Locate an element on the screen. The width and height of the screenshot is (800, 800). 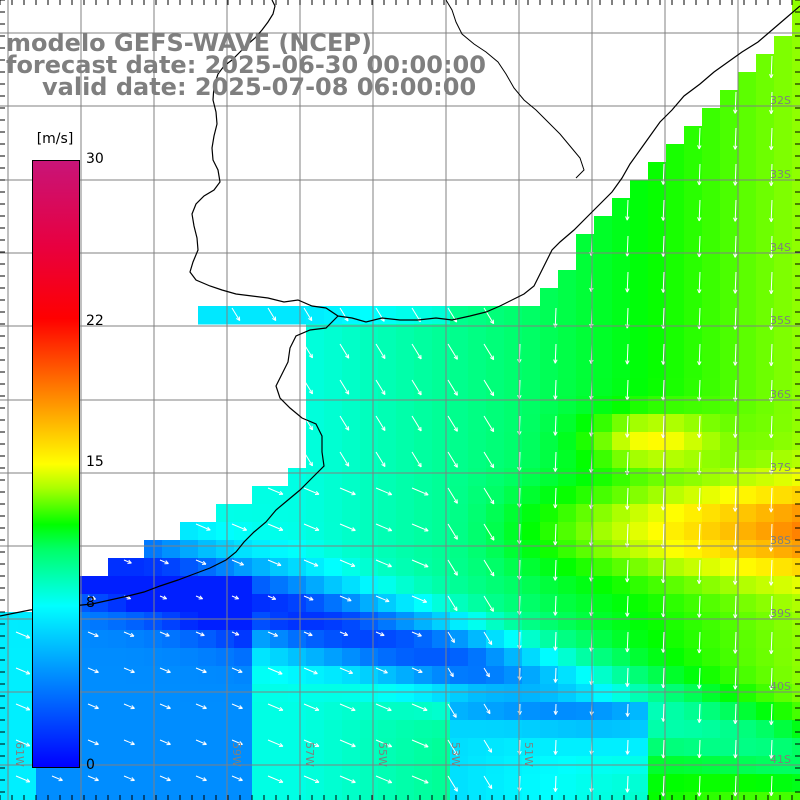
lon-label: 53W is located at coordinates (455, 754).